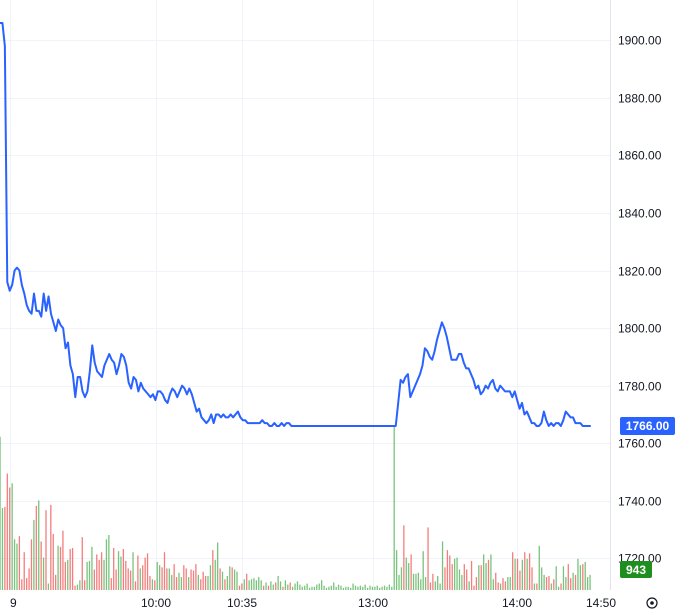 The width and height of the screenshot is (681, 611). What do you see at coordinates (647, 426) in the screenshot?
I see `last-price-badge: 1766.00` at bounding box center [647, 426].